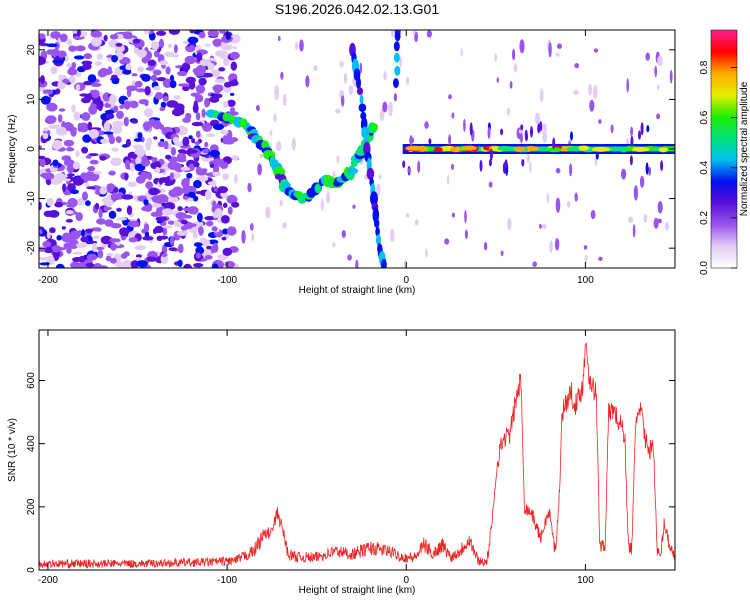 This screenshot has width=750, height=605. Describe the element at coordinates (370, 173) in the screenshot. I see `steep-track-blob` at that location.